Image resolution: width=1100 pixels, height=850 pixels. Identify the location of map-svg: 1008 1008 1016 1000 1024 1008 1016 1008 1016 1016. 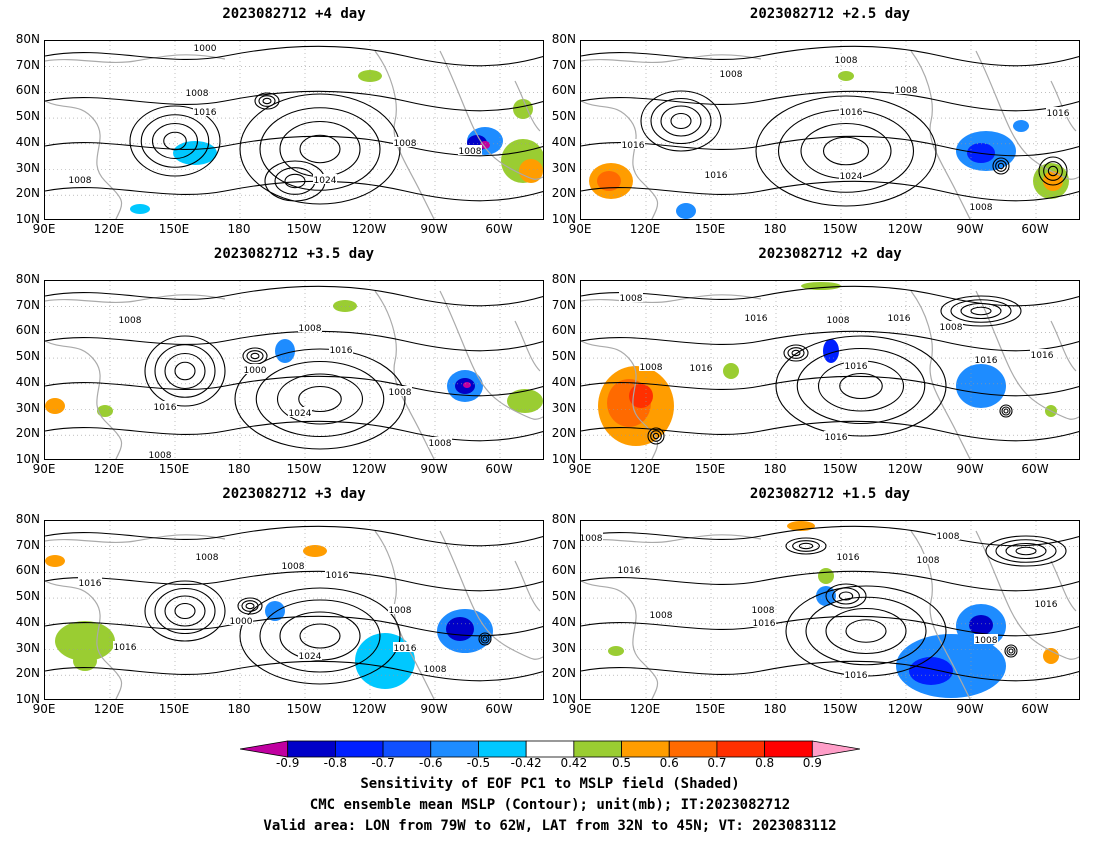
(294, 610).